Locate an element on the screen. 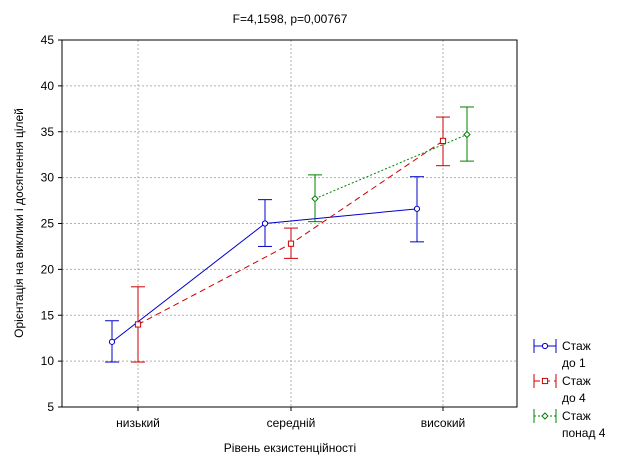 The height and width of the screenshot is (469, 625). legend-item-1: Стаж до 1 is located at coordinates (562, 354).